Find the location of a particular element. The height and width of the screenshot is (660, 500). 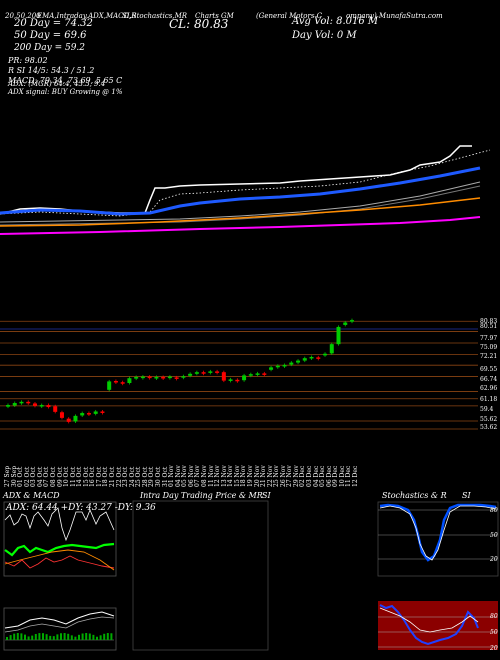

price-axis-label: 80.51 is located at coordinates (489, 326).